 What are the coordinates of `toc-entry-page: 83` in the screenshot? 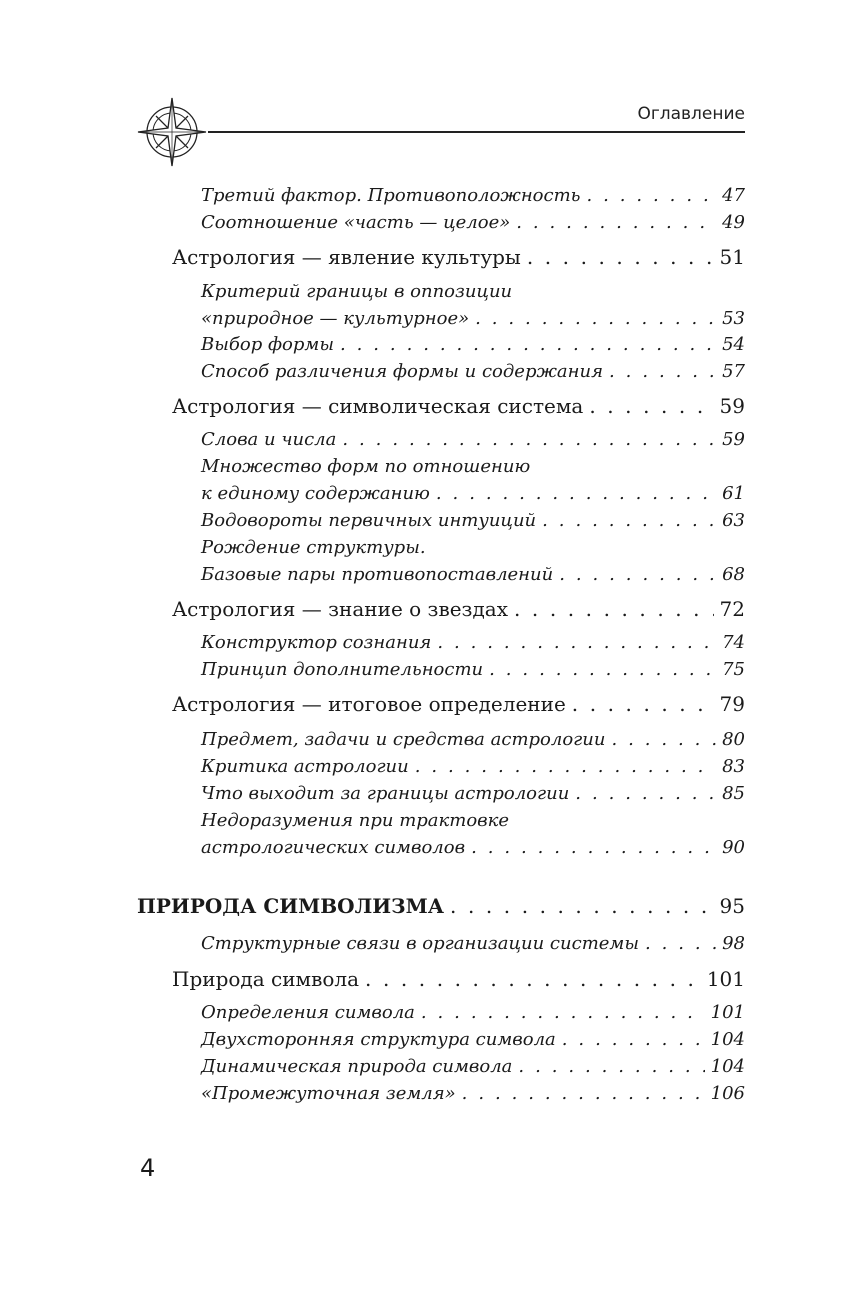 It's located at (733, 766).